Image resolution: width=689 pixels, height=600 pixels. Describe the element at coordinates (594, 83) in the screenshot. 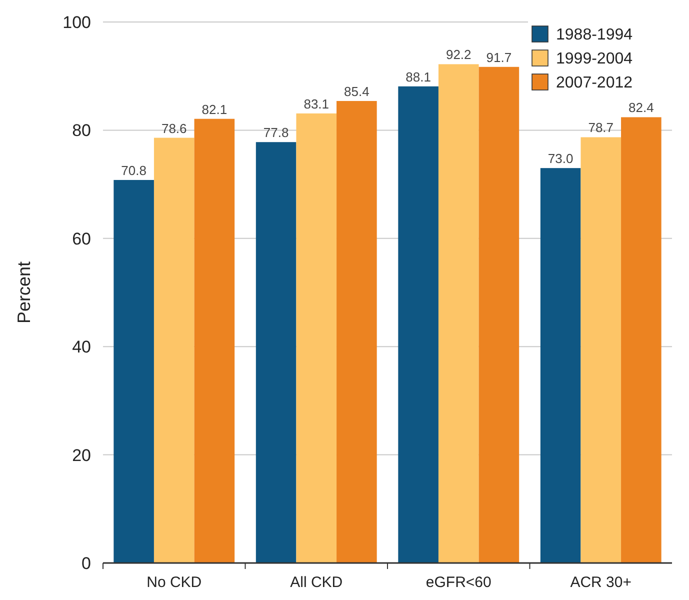

I see `legend-label: 2007-2012` at that location.